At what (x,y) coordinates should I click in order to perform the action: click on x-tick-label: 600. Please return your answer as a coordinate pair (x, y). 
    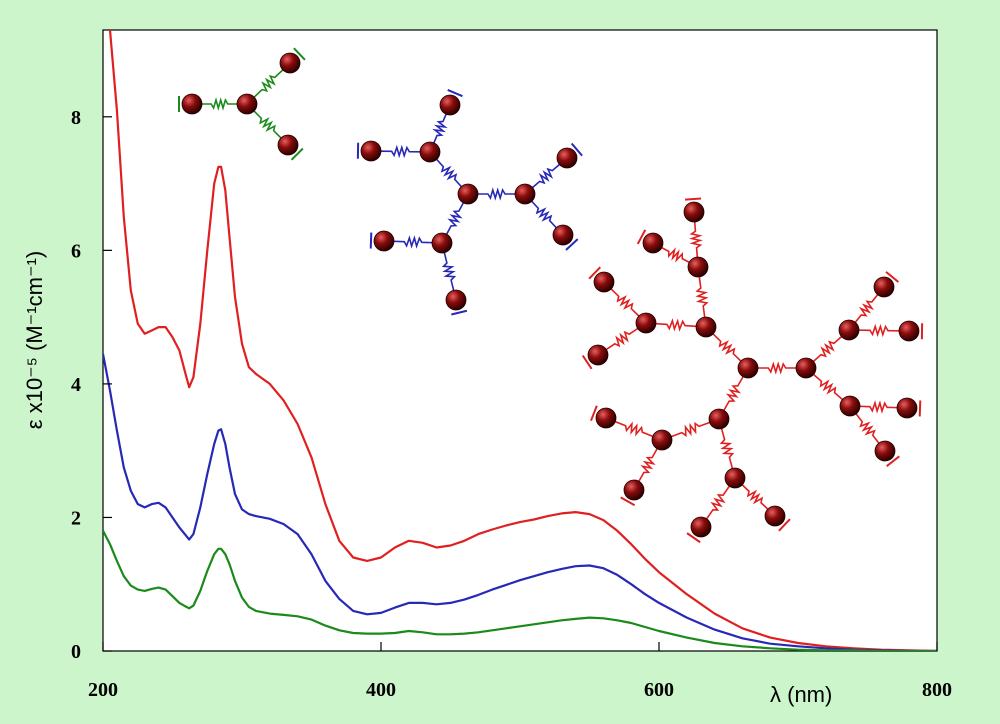
    Looking at the image, I should click on (659, 690).